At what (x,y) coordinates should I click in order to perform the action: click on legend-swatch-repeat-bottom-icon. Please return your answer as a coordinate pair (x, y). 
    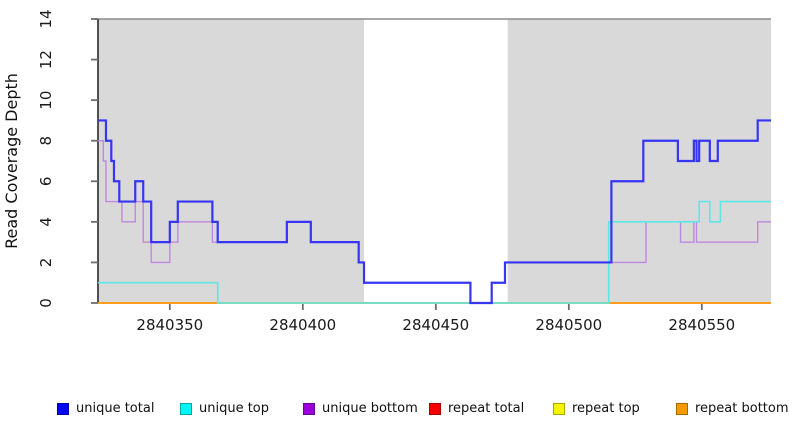
    Looking at the image, I should click on (682, 408).